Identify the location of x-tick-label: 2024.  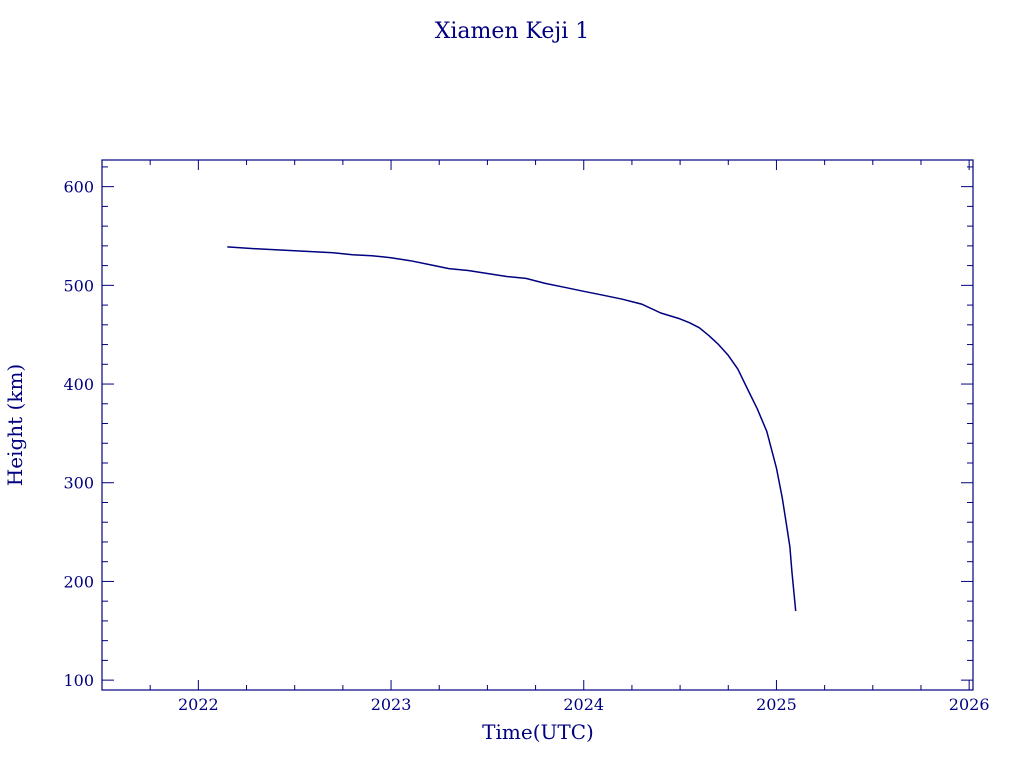
(583, 704).